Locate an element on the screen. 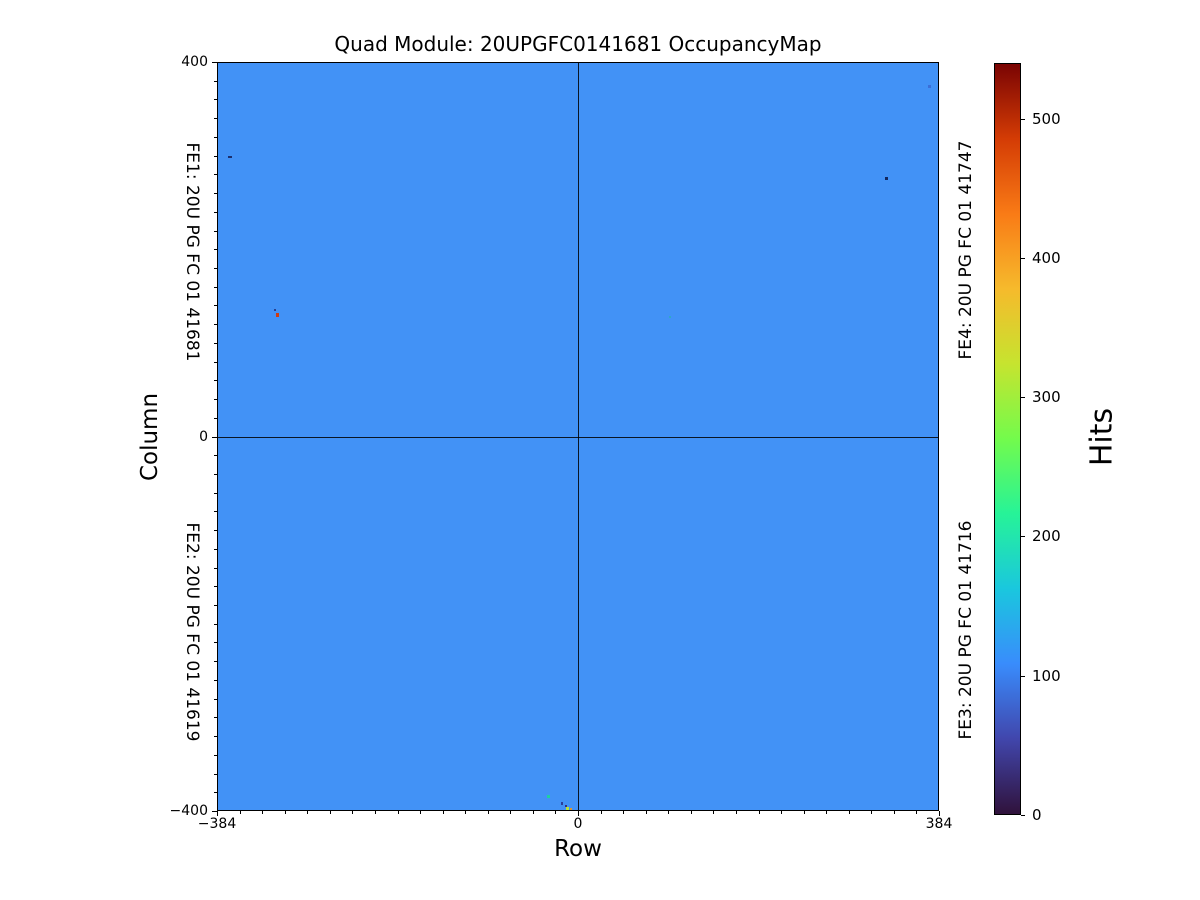 The image size is (1200, 900). y-tick-label: 400 is located at coordinates (194, 62).